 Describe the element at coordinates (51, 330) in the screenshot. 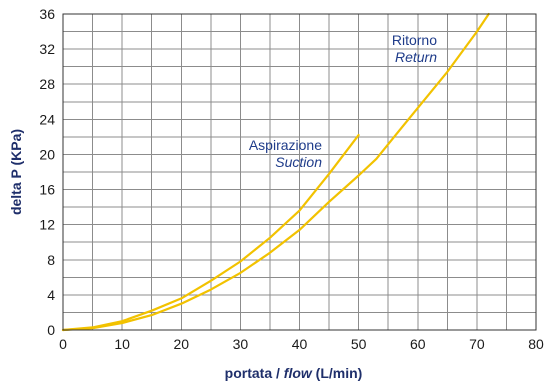

I see `y-tick-label: 0` at that location.